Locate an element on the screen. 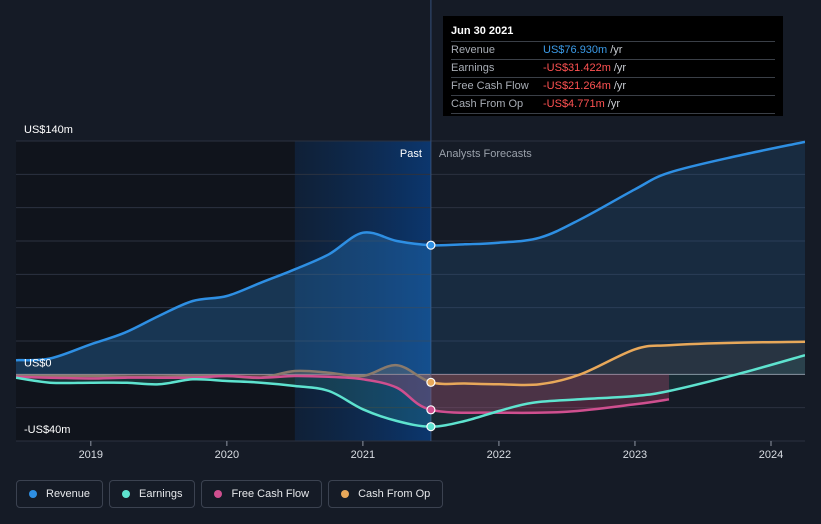  forecast-label: Analysts Forecasts is located at coordinates (485, 154).